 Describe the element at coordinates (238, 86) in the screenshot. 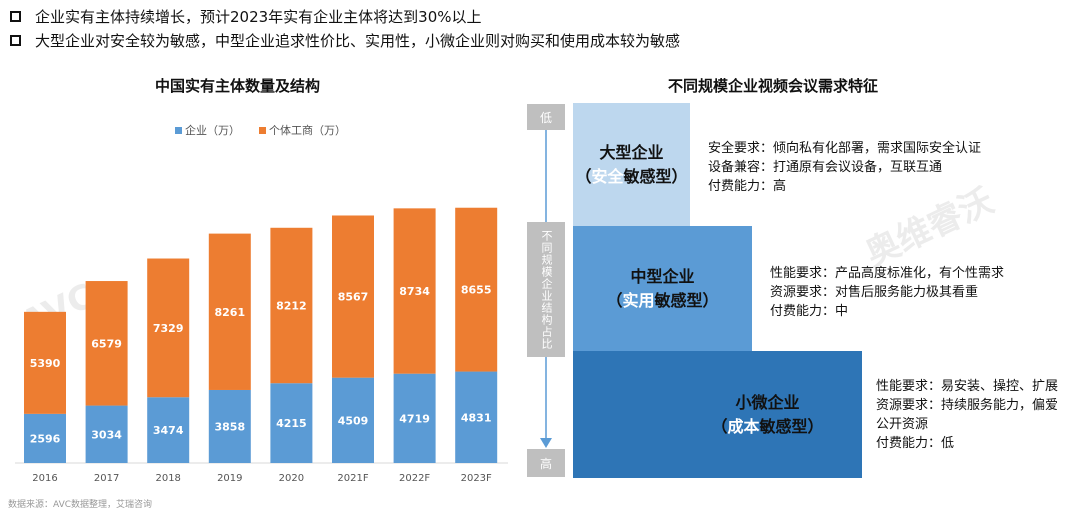

I see `chart-title: 中国实有主体数量及结构` at that location.